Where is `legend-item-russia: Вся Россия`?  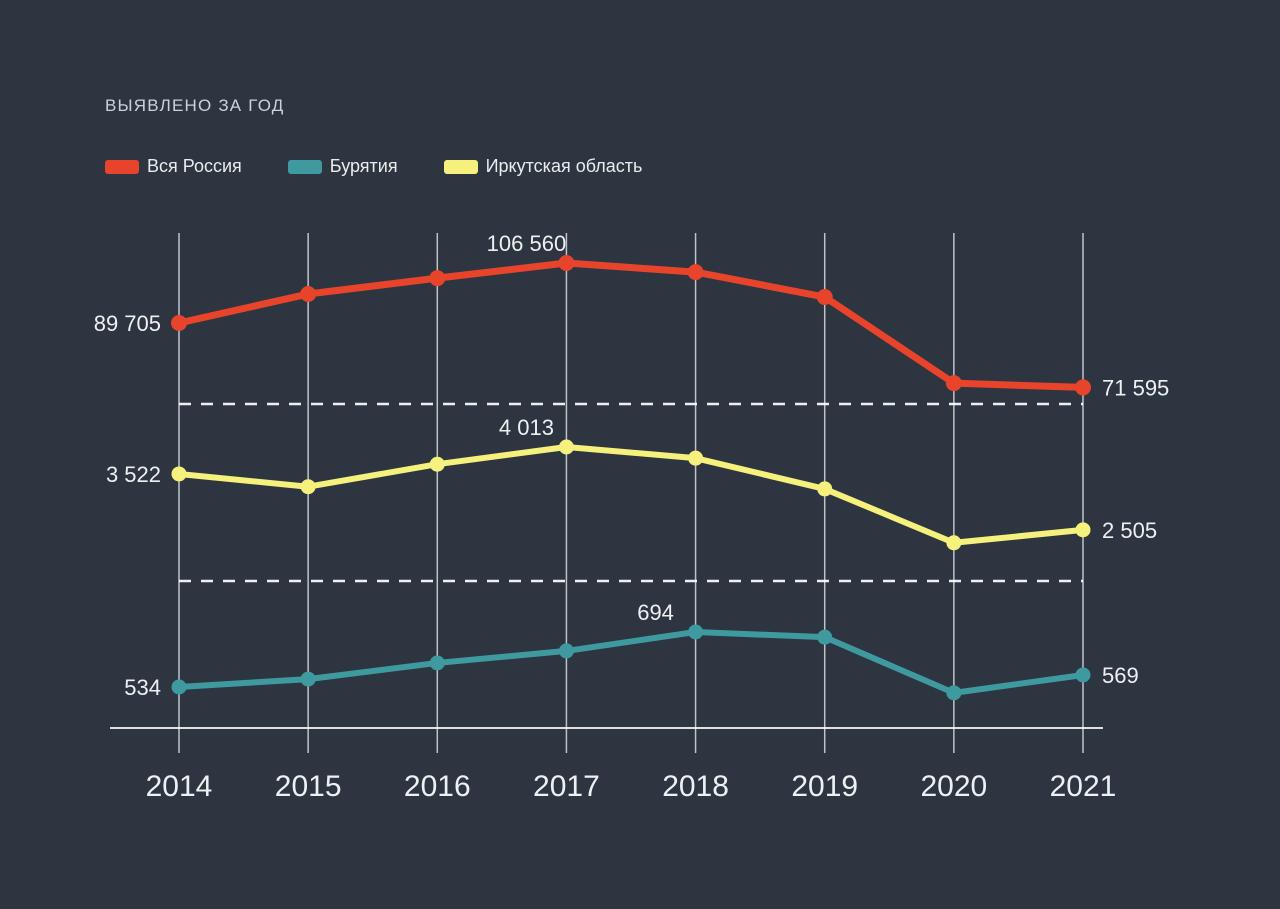
legend-item-russia: Вся Россия is located at coordinates (173, 166).